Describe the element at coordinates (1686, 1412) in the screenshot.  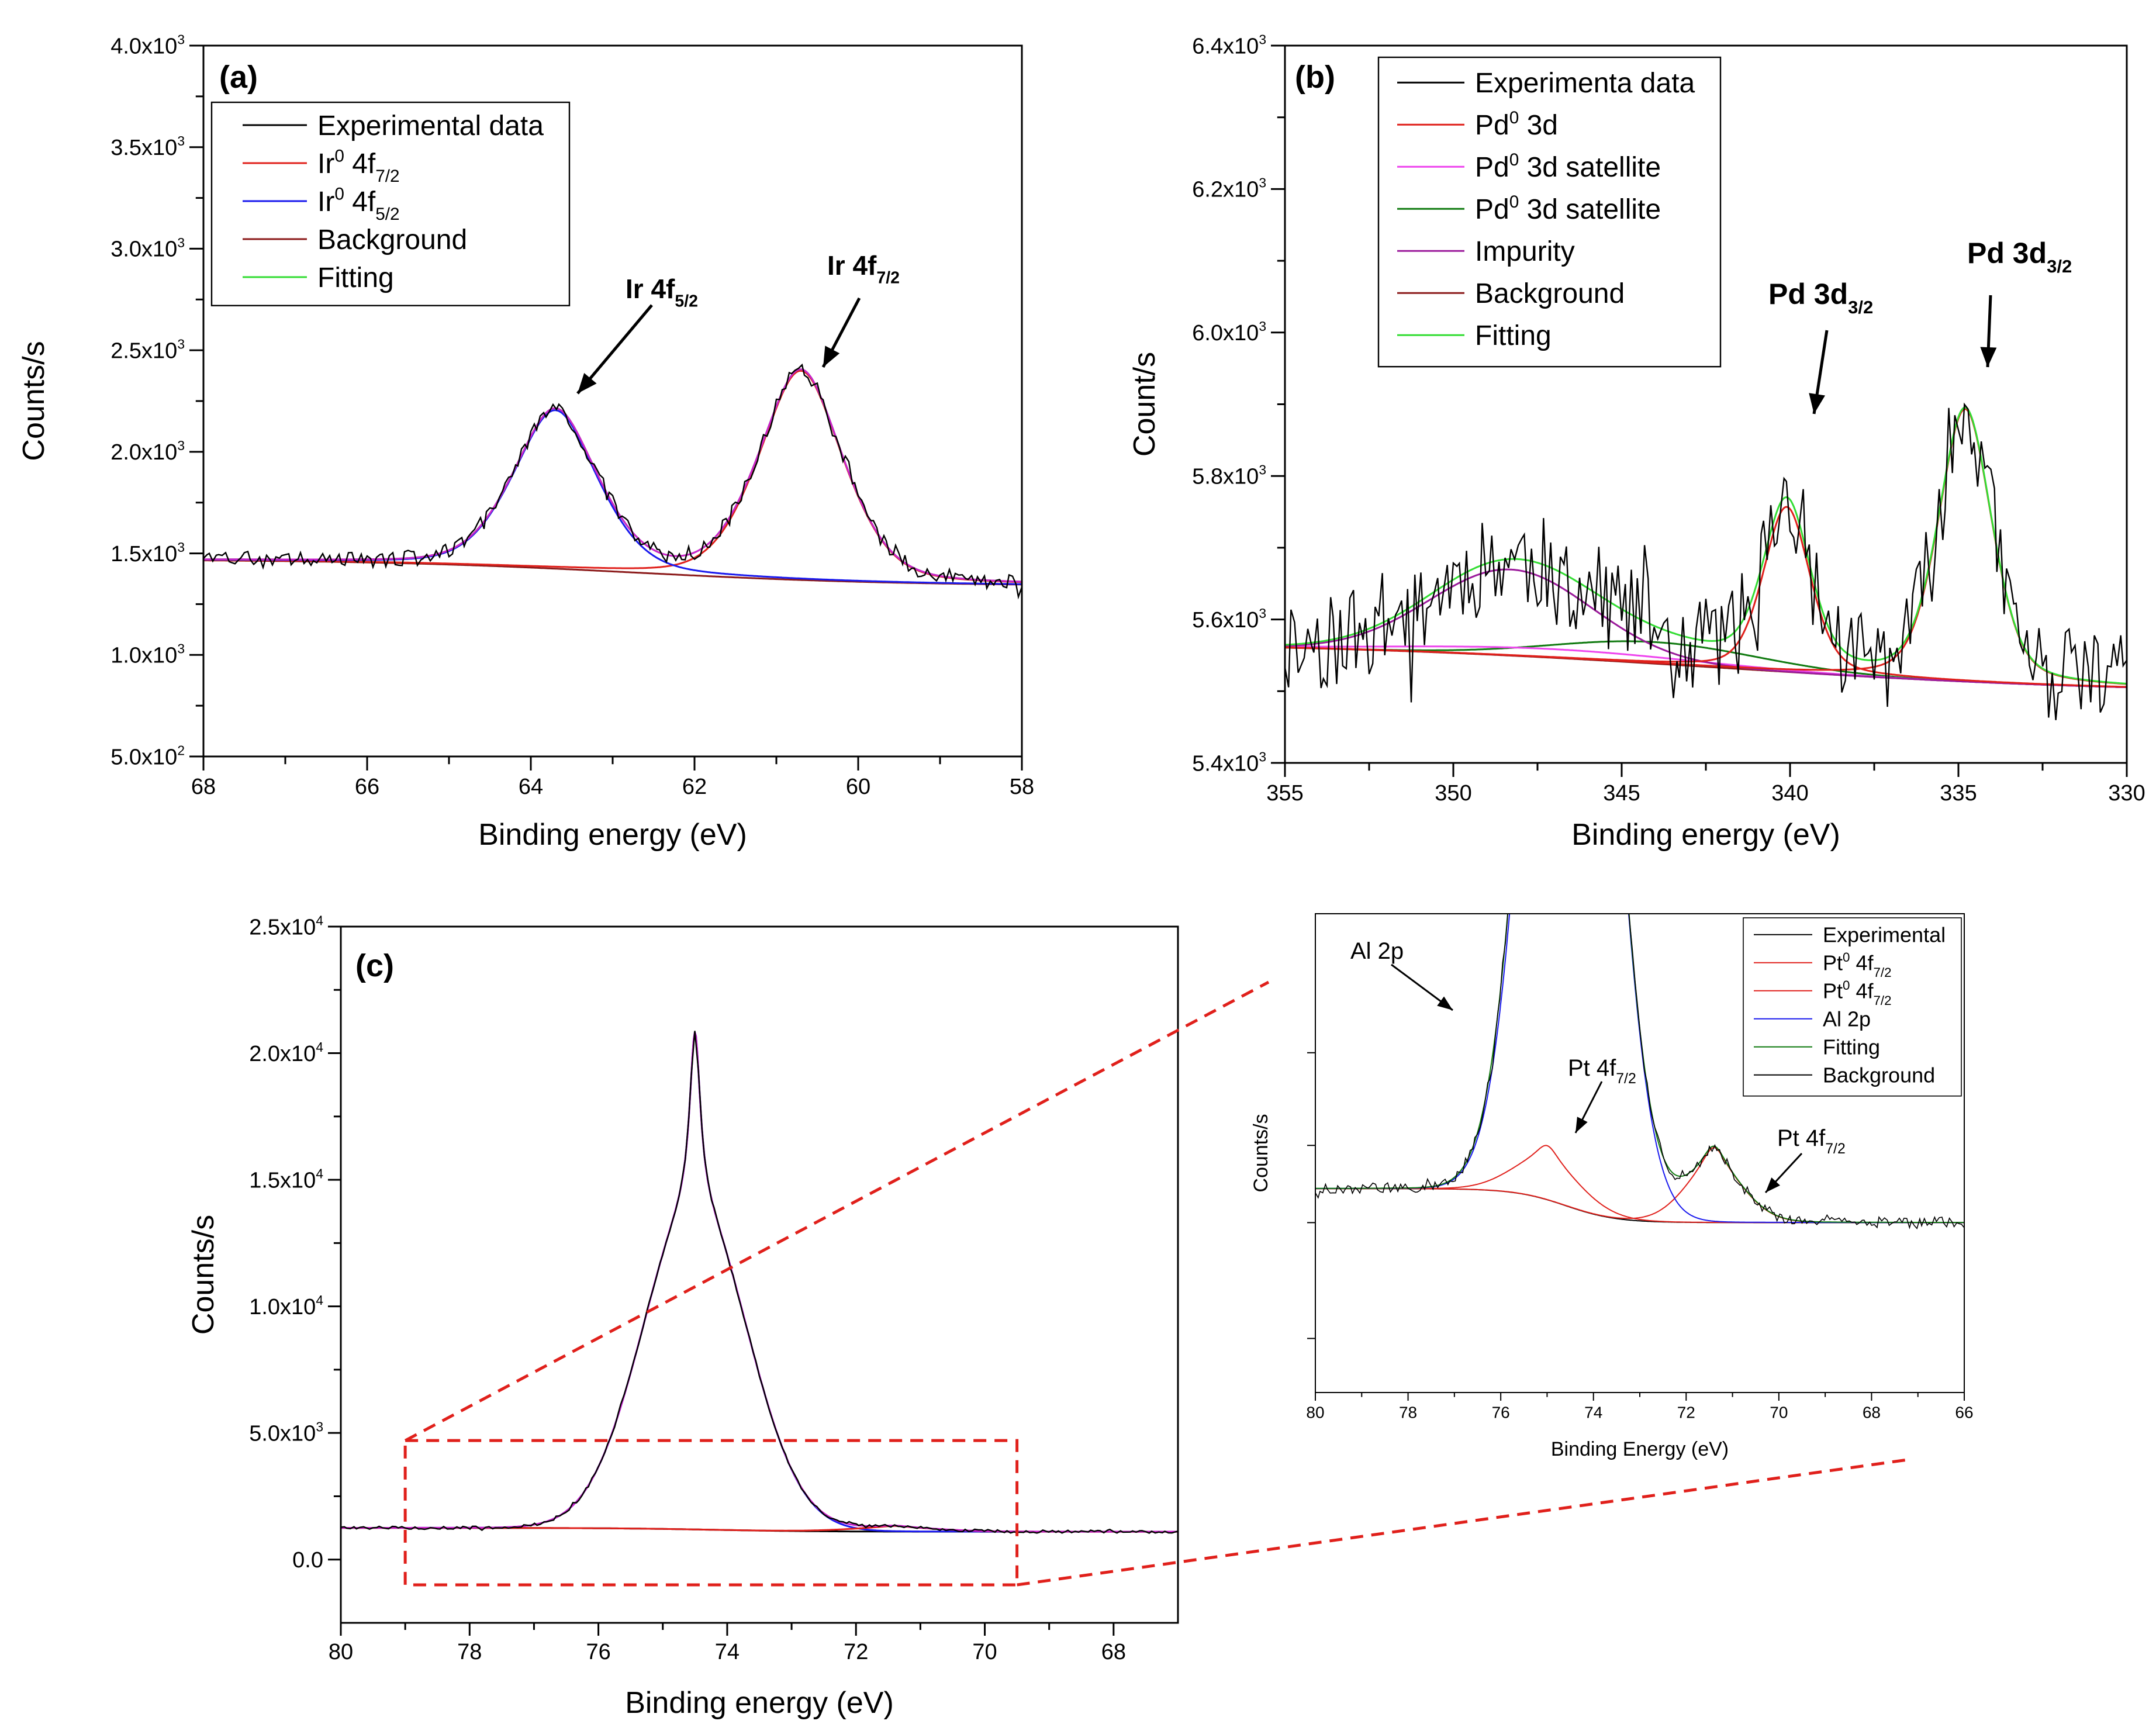
I see `x-tick-label: 72` at that location.